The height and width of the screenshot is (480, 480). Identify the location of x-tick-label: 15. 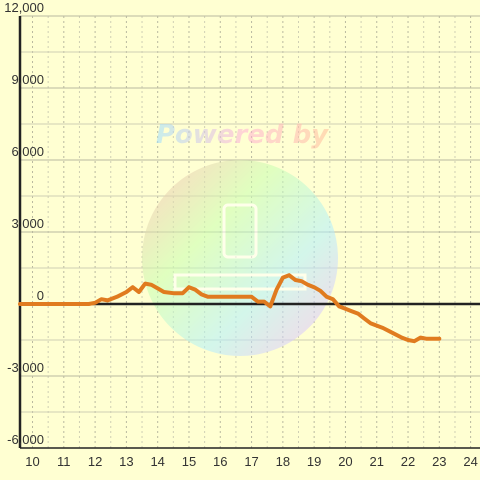
(189, 461).